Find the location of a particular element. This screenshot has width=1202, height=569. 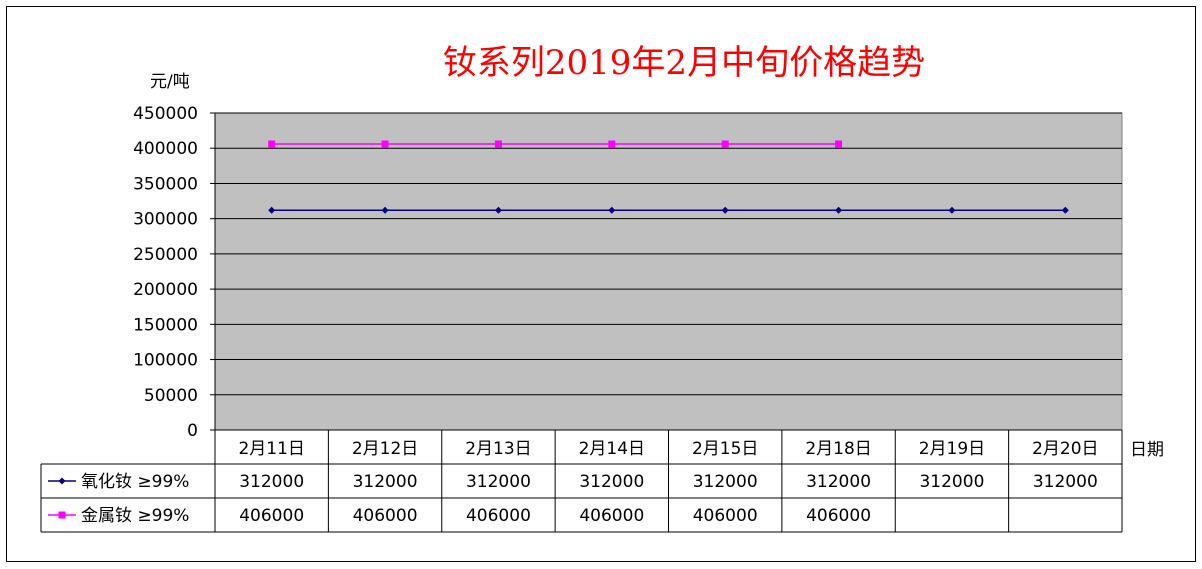

x-axis-label: 日期 is located at coordinates (1147, 450).